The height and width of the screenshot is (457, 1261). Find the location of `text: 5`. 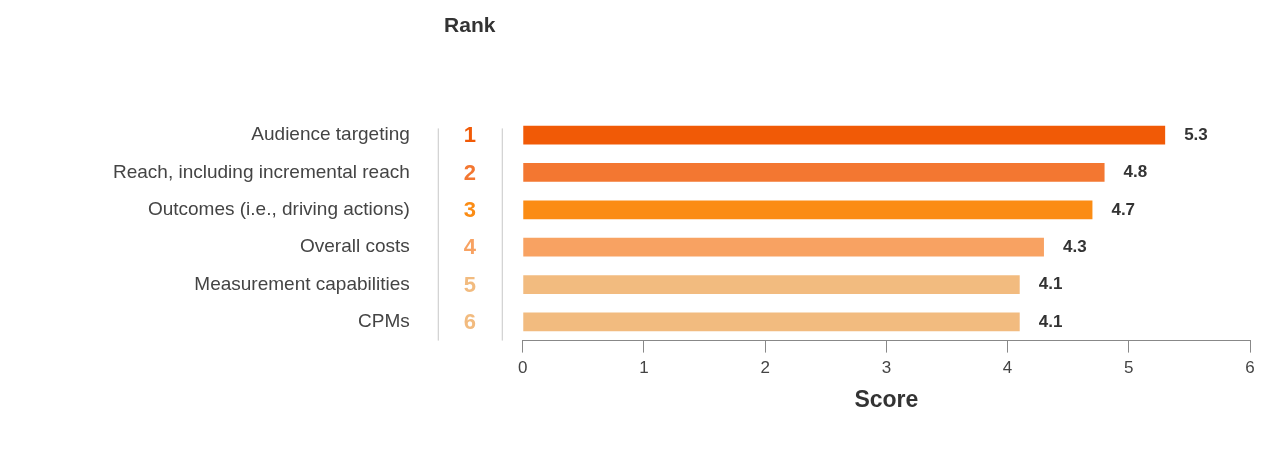

text: 5 is located at coordinates (469, 284).